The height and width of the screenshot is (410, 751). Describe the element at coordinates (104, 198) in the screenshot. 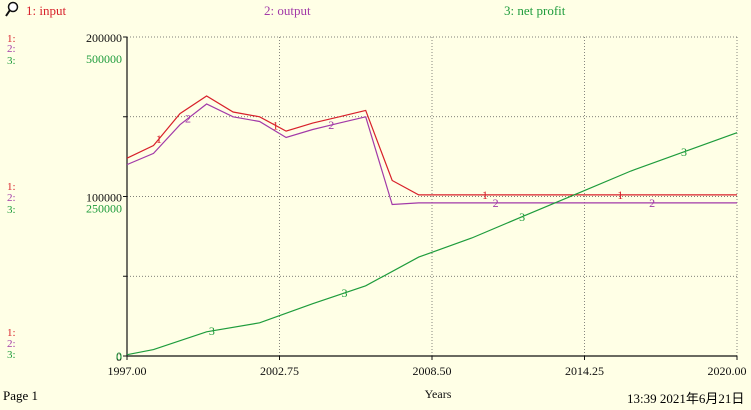

I see `y-tick-label: 100000` at that location.